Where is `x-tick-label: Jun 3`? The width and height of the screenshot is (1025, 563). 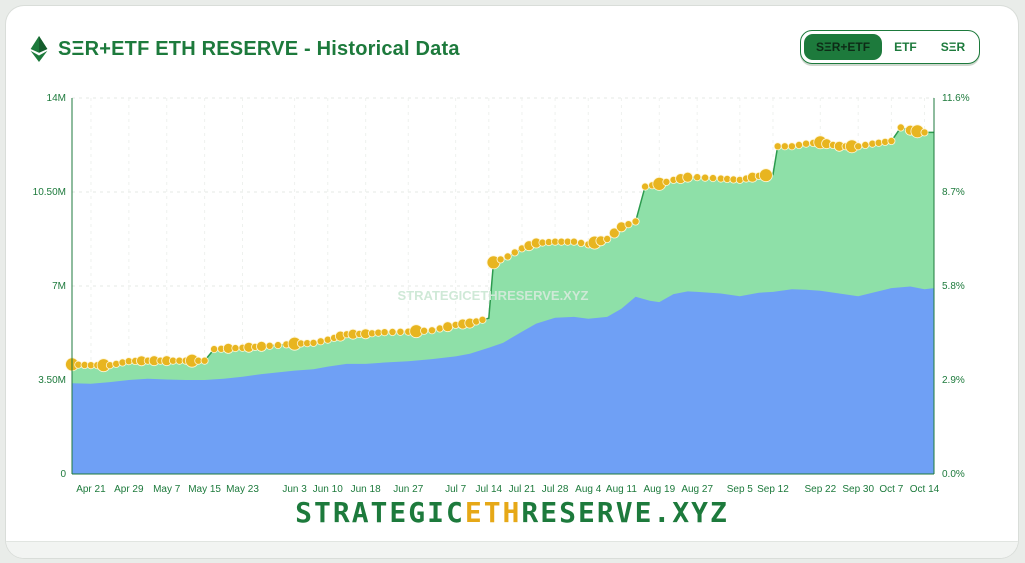
x-tick-label: Jun 3 is located at coordinates (294, 489).